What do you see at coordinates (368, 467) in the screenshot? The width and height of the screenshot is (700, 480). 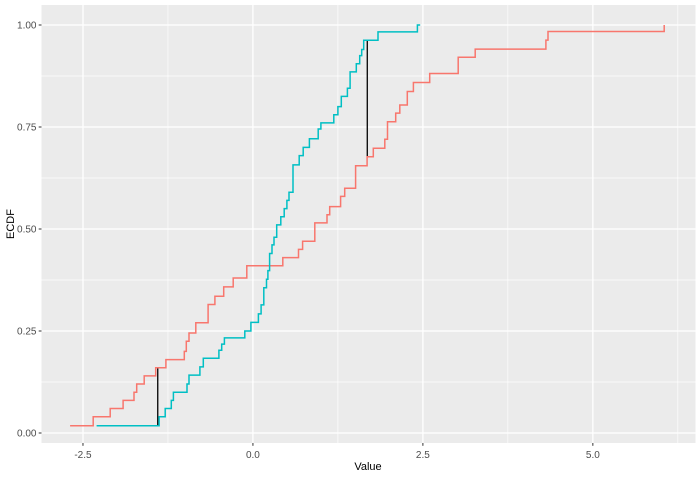 I see `x-axis-title: Value` at bounding box center [368, 467].